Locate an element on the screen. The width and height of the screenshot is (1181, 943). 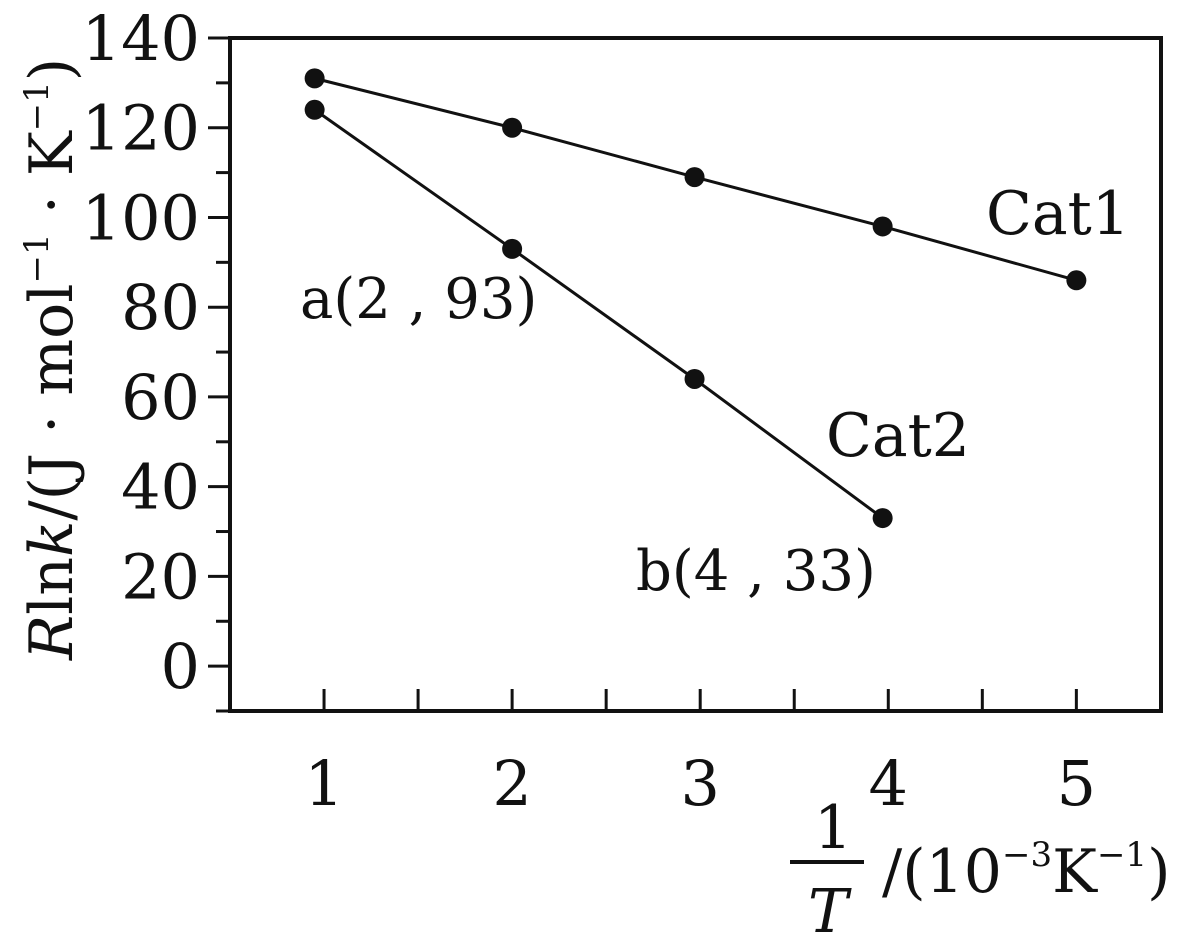
series-label-cat1: Cat1 is located at coordinates (1058, 214).